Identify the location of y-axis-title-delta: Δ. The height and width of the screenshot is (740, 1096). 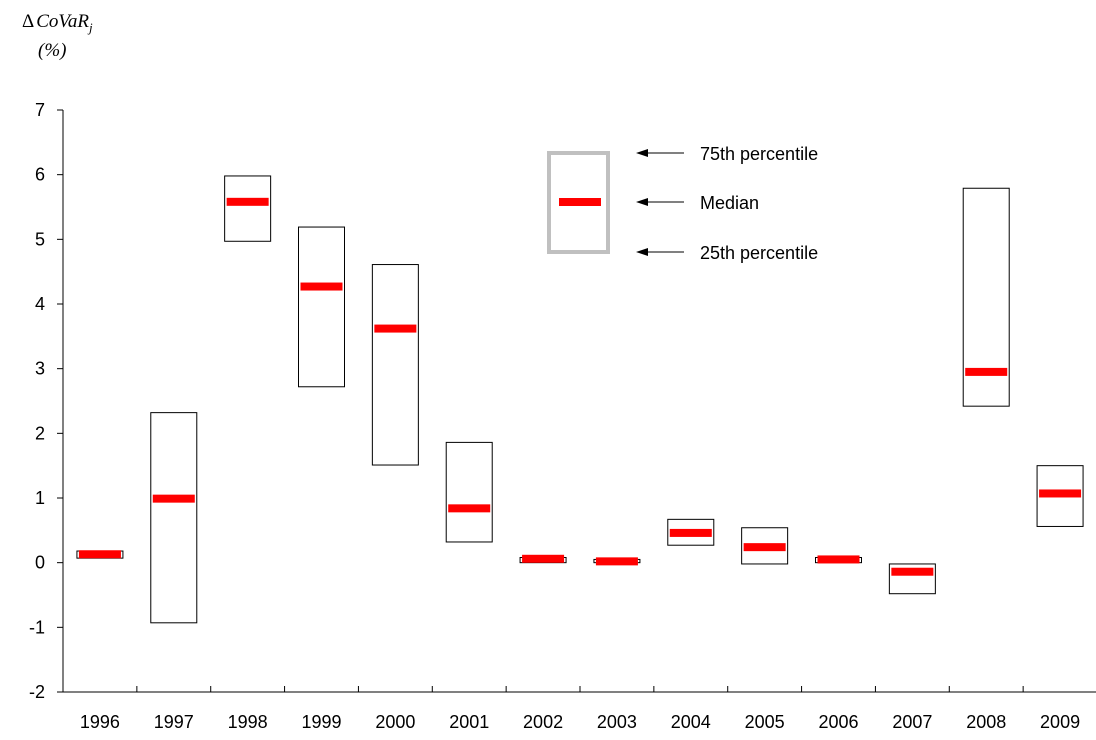
(28, 21).